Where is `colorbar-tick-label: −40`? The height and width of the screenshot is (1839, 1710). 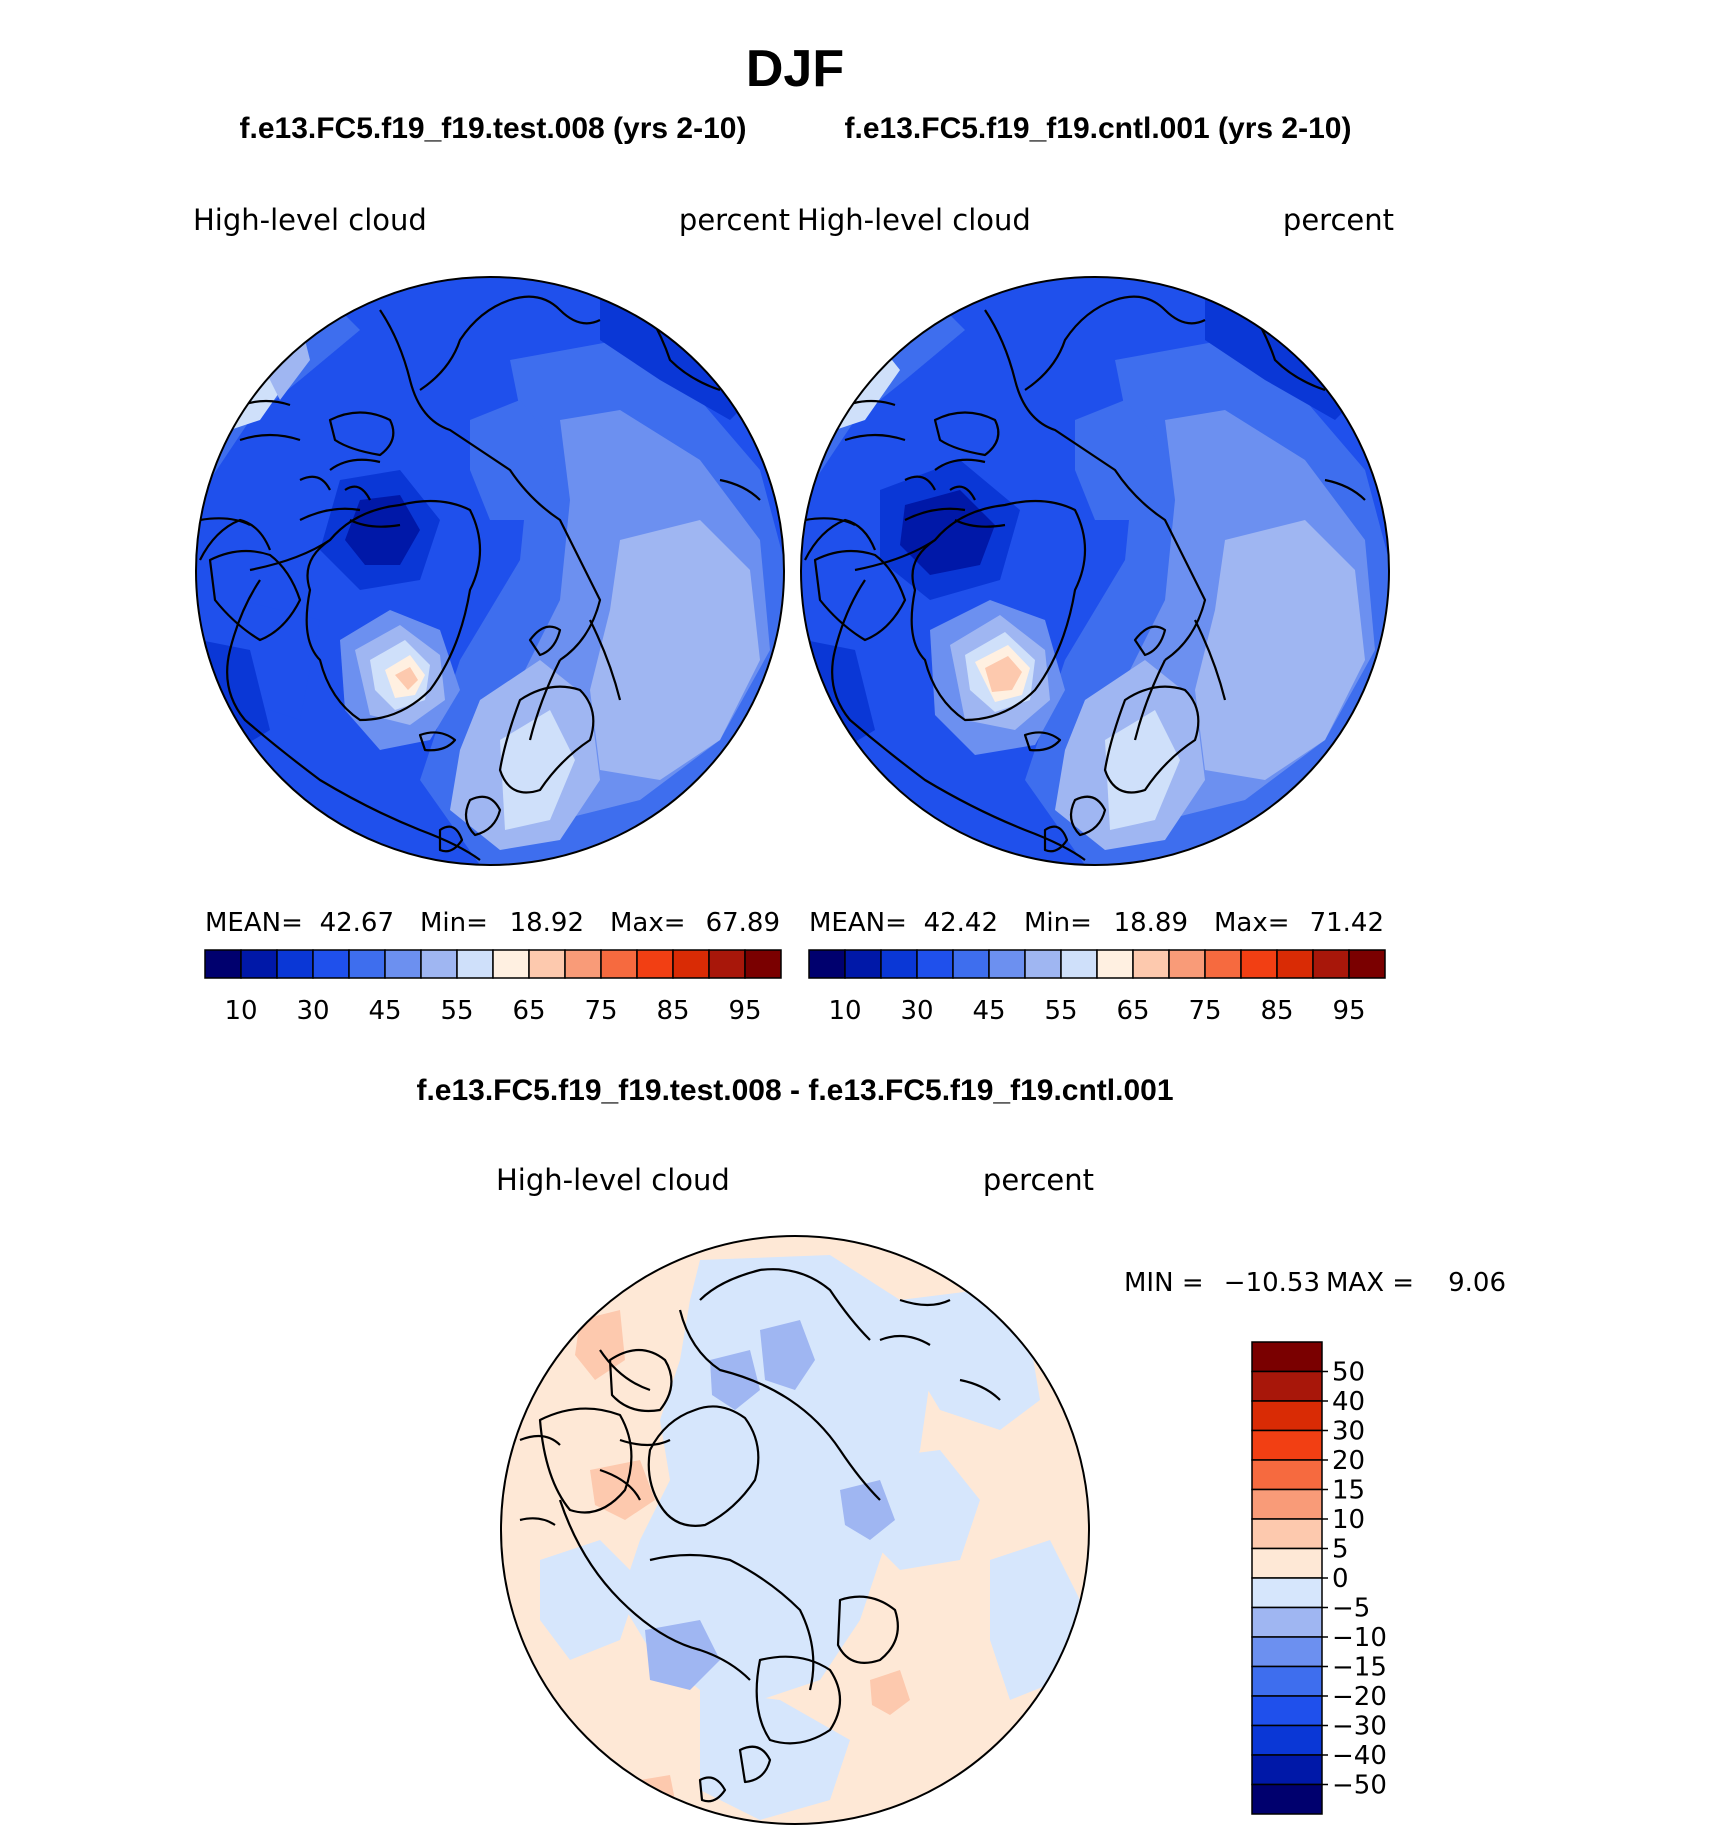 colorbar-tick-label: −40 is located at coordinates (1359, 1756).